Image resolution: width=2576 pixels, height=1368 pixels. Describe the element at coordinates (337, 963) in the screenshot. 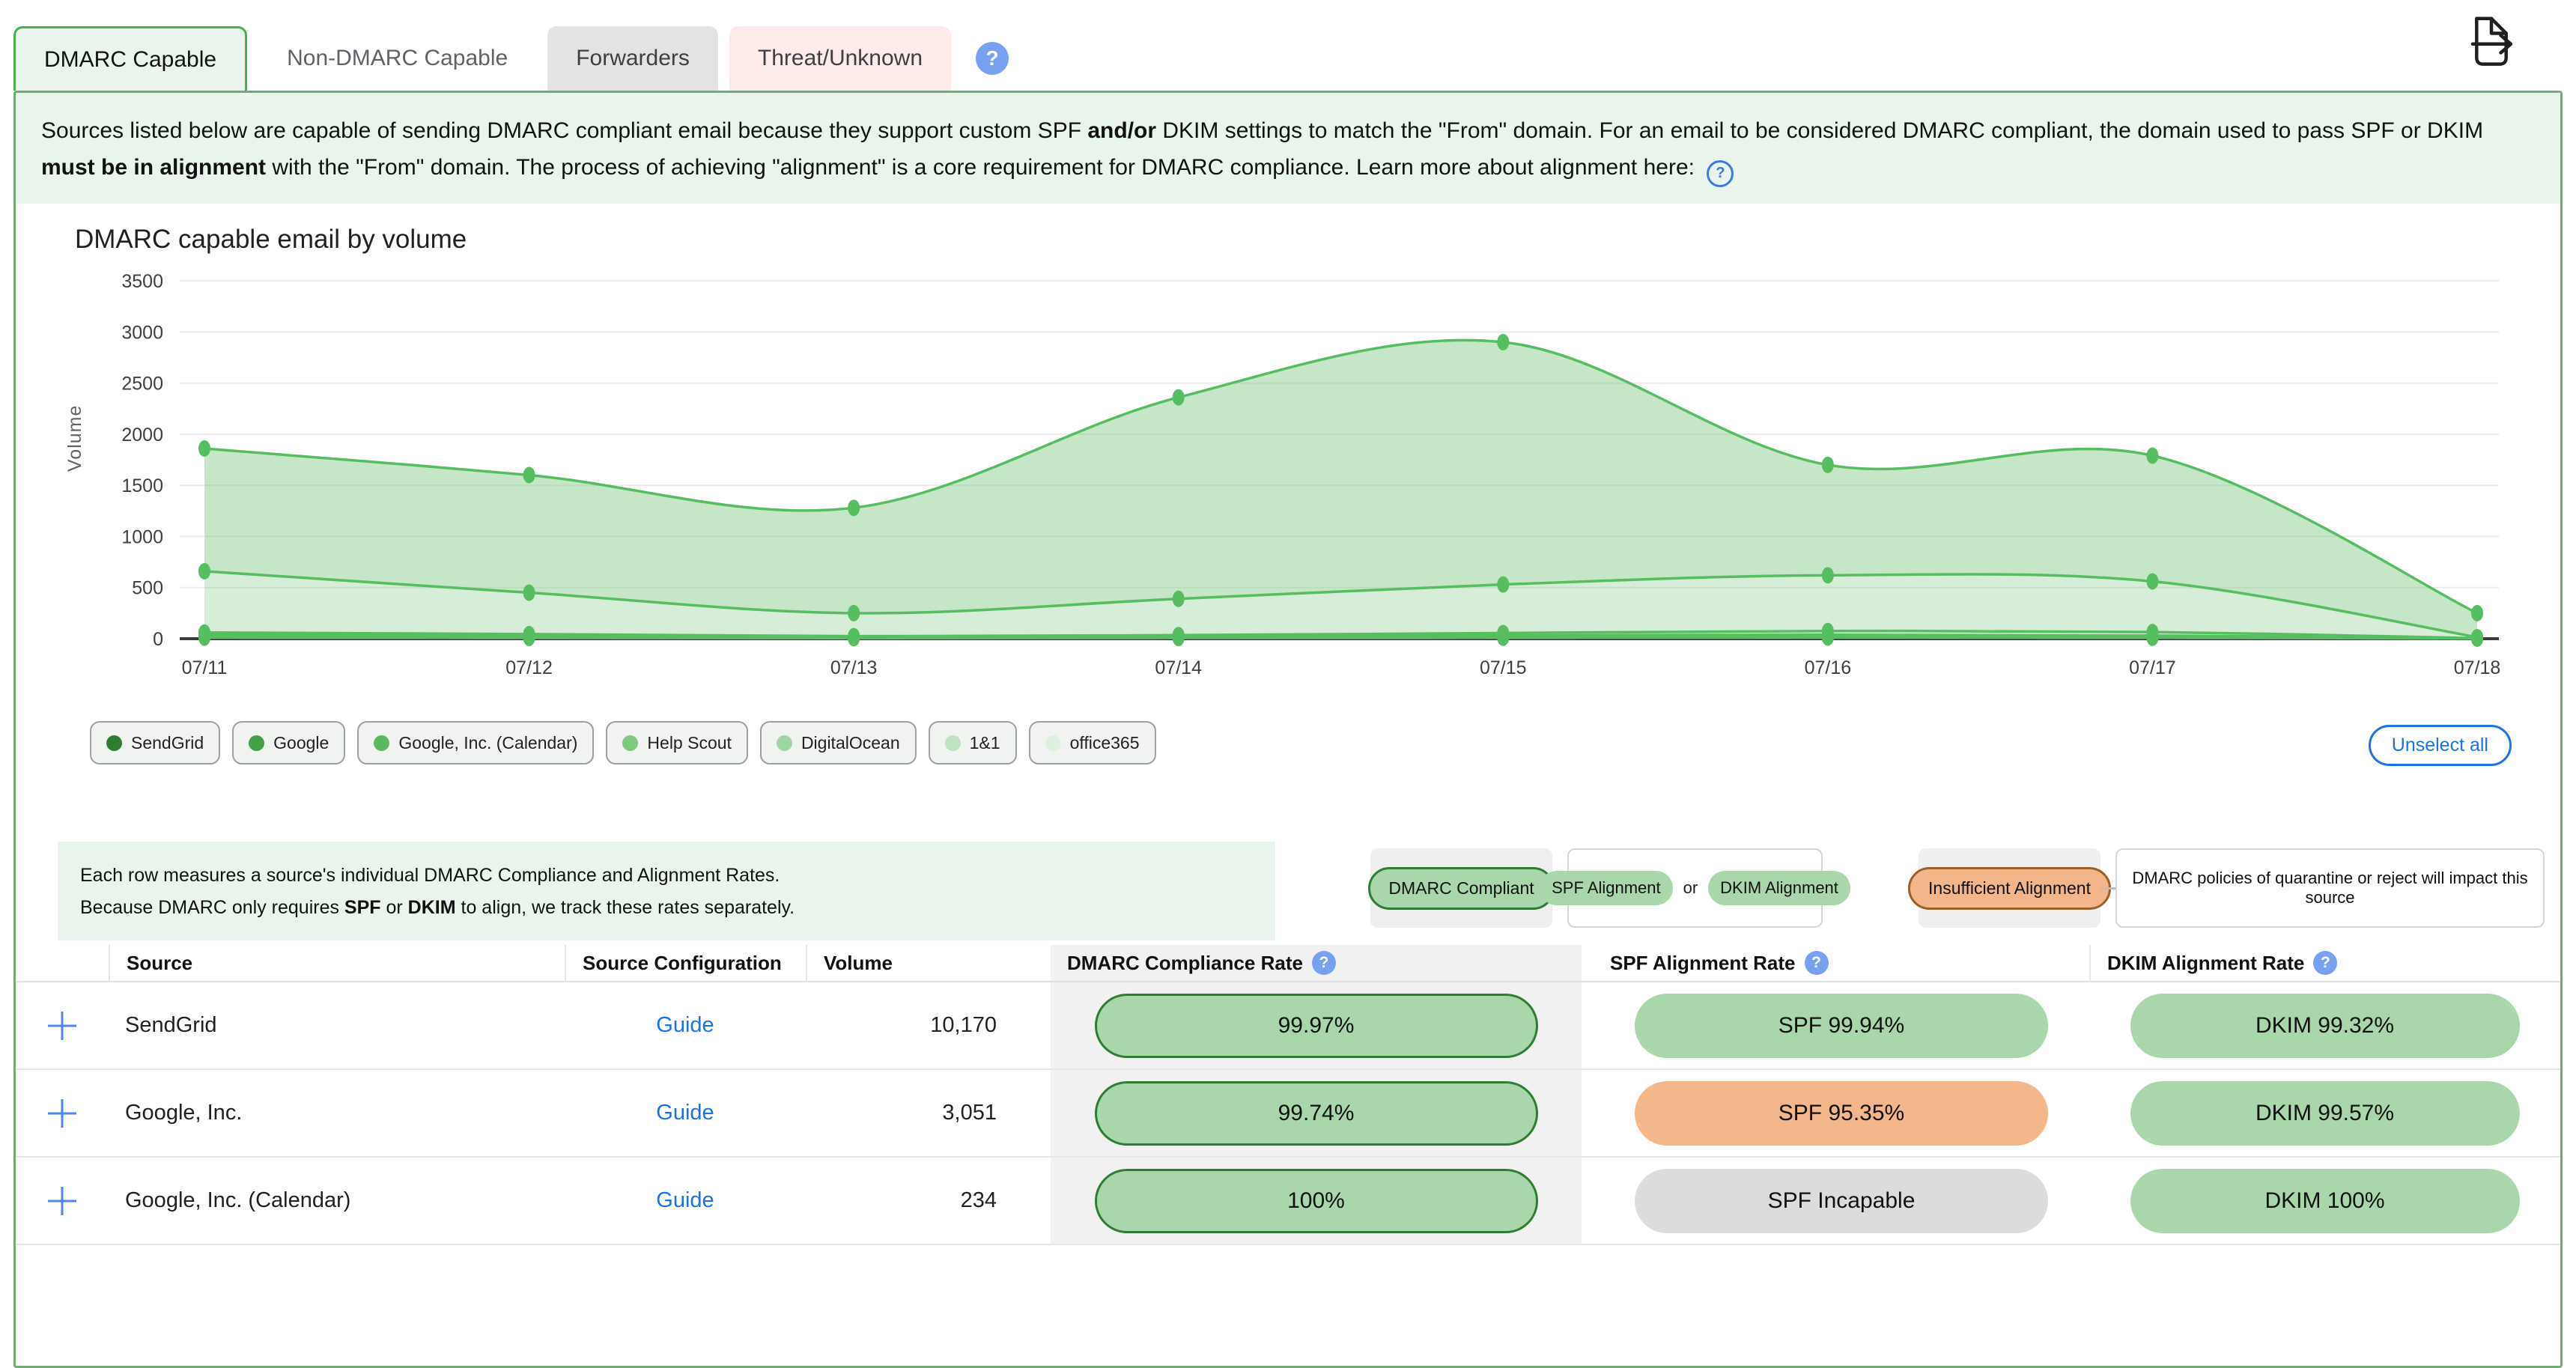

I see `header-source: Source` at that location.